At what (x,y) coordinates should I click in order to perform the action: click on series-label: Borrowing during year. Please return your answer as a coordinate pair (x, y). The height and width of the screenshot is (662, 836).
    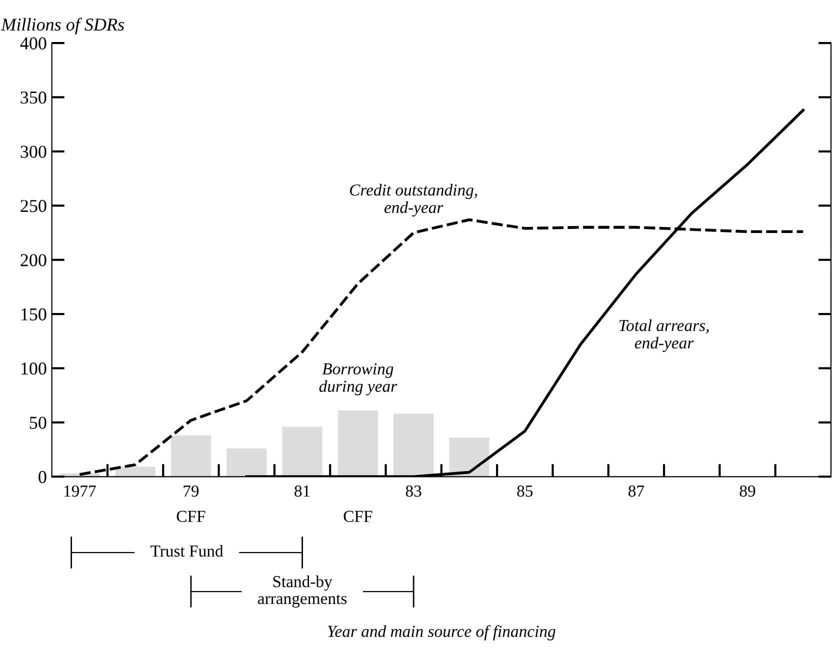
    Looking at the image, I should click on (358, 379).